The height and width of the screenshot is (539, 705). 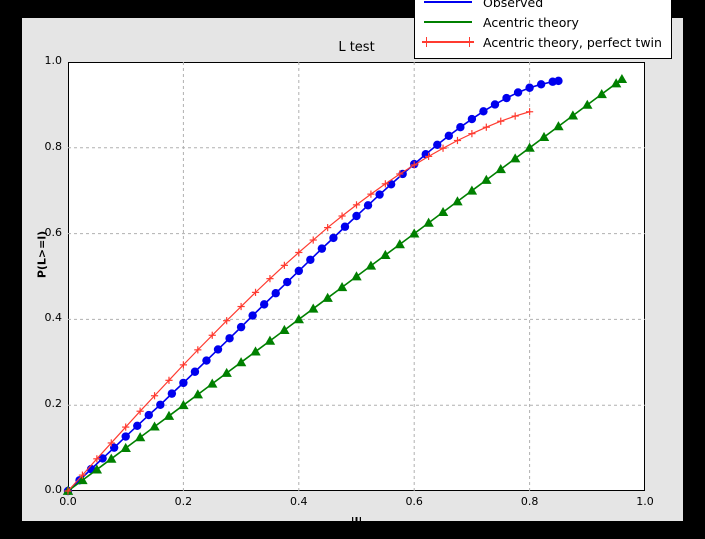 What do you see at coordinates (299, 501) in the screenshot?
I see `x-tick-label: 0.4` at bounding box center [299, 501].